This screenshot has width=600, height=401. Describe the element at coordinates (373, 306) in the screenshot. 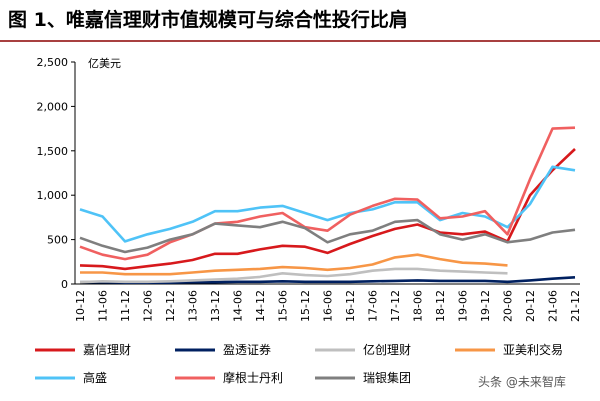

I see `x-tick-label: 17-06` at that location.